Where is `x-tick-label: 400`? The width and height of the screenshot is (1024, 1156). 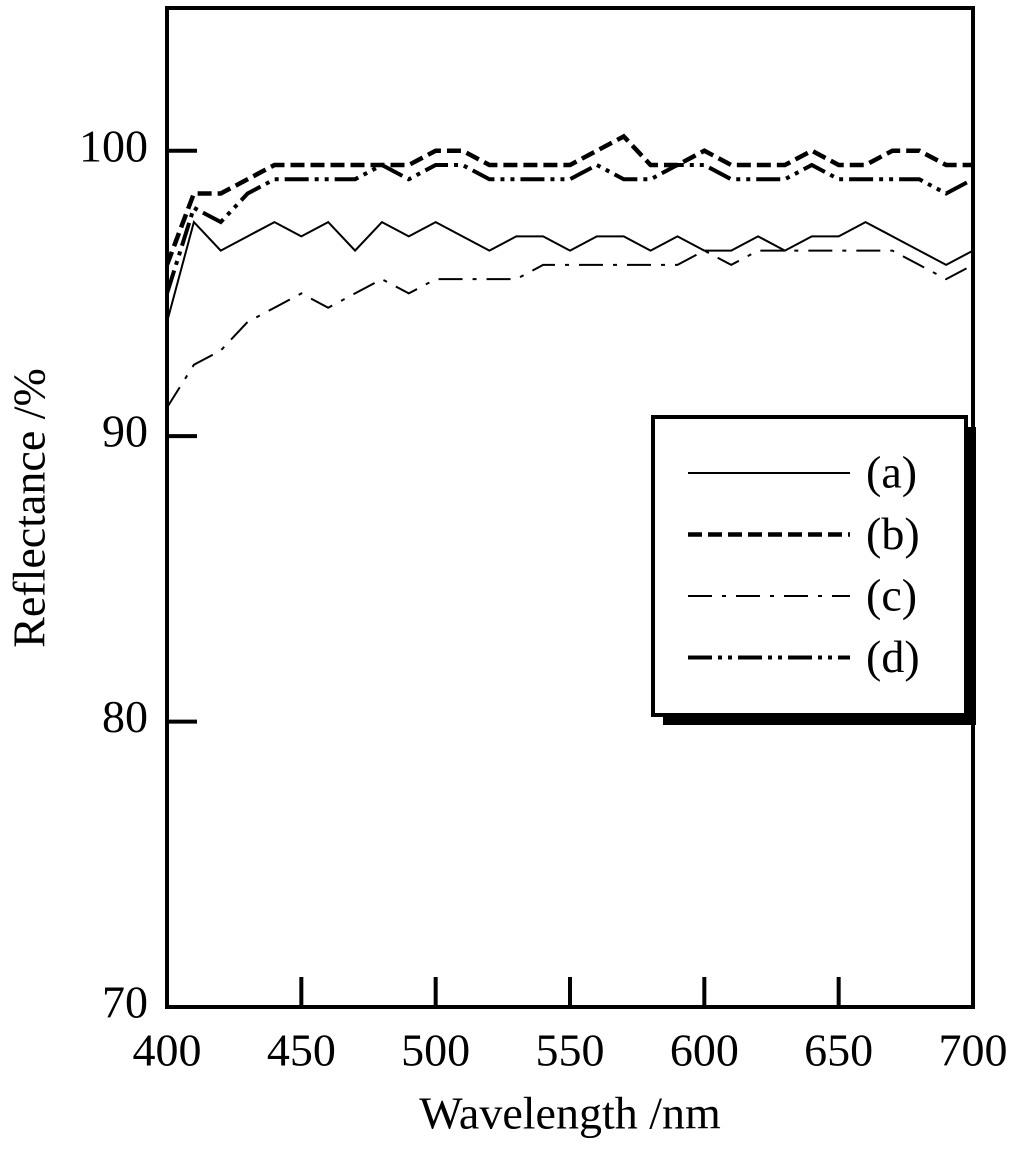
x-tick-label: 400 is located at coordinates (167, 1050).